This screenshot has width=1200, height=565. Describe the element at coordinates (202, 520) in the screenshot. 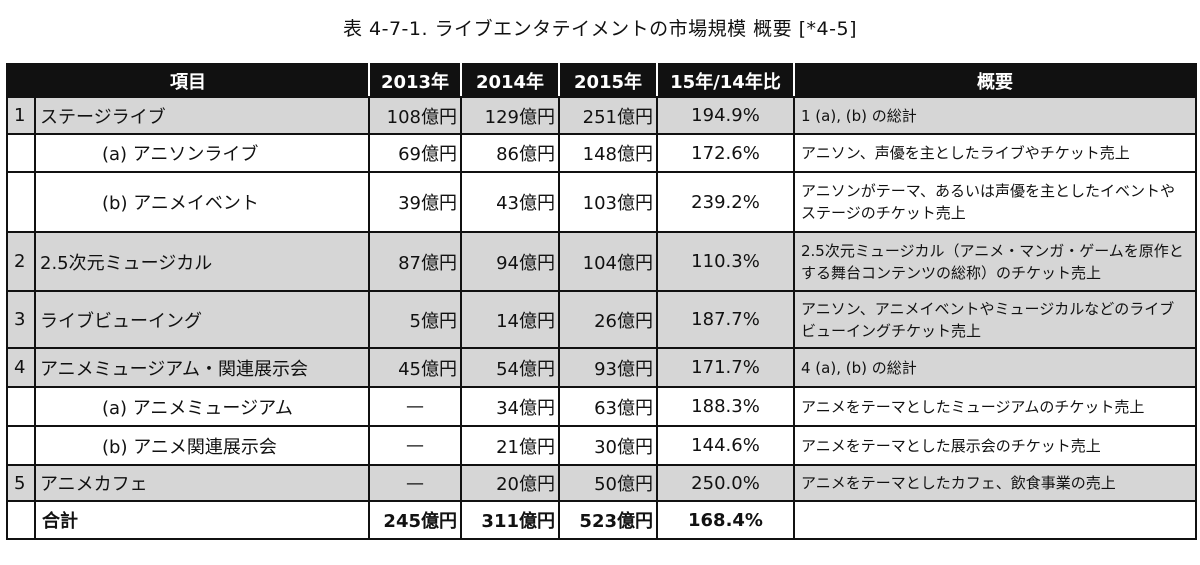

I see `total-label: 合計` at that location.